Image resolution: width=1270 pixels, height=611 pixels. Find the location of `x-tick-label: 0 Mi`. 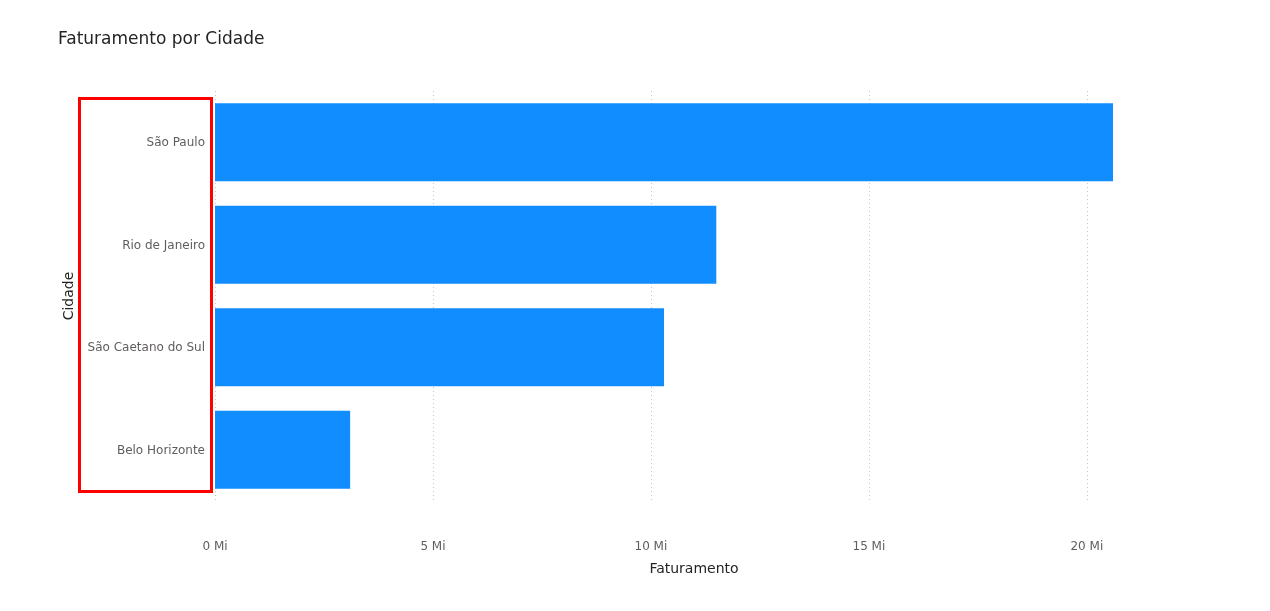

x-tick-label: 0 Mi is located at coordinates (215, 546).